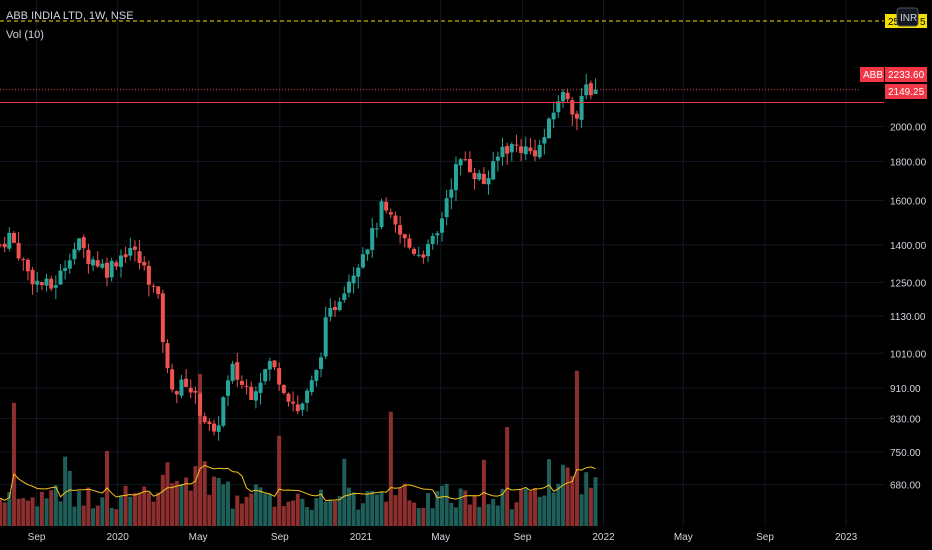  I want to click on alert-price-label-left: 25, so click(894, 22).